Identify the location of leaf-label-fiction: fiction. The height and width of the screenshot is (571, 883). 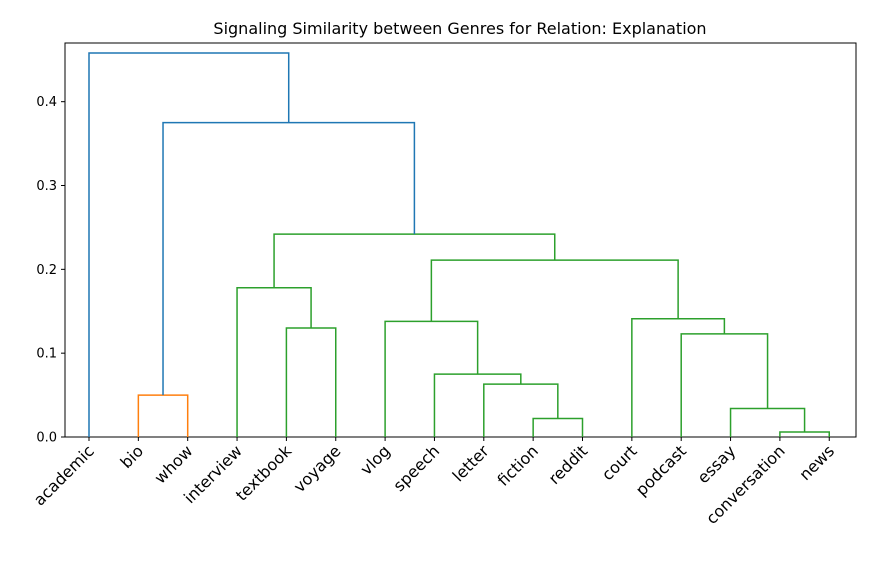
(518, 465).